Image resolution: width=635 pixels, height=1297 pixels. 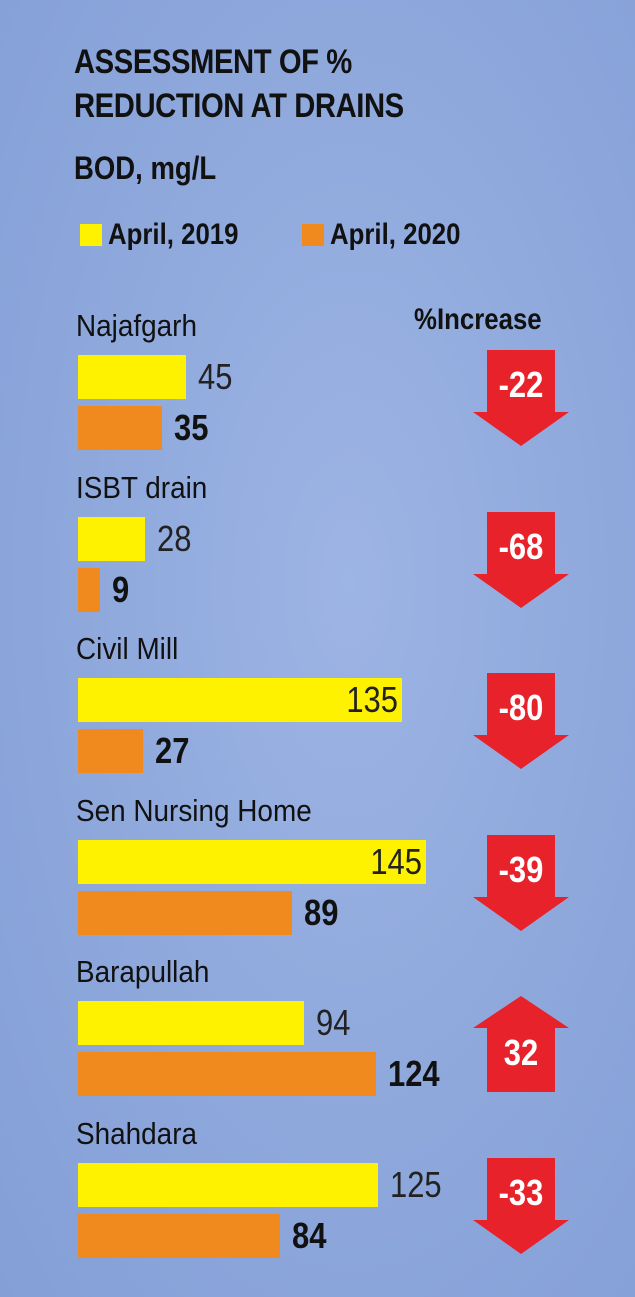 What do you see at coordinates (127, 648) in the screenshot?
I see `drain-label: Civil Mill` at bounding box center [127, 648].